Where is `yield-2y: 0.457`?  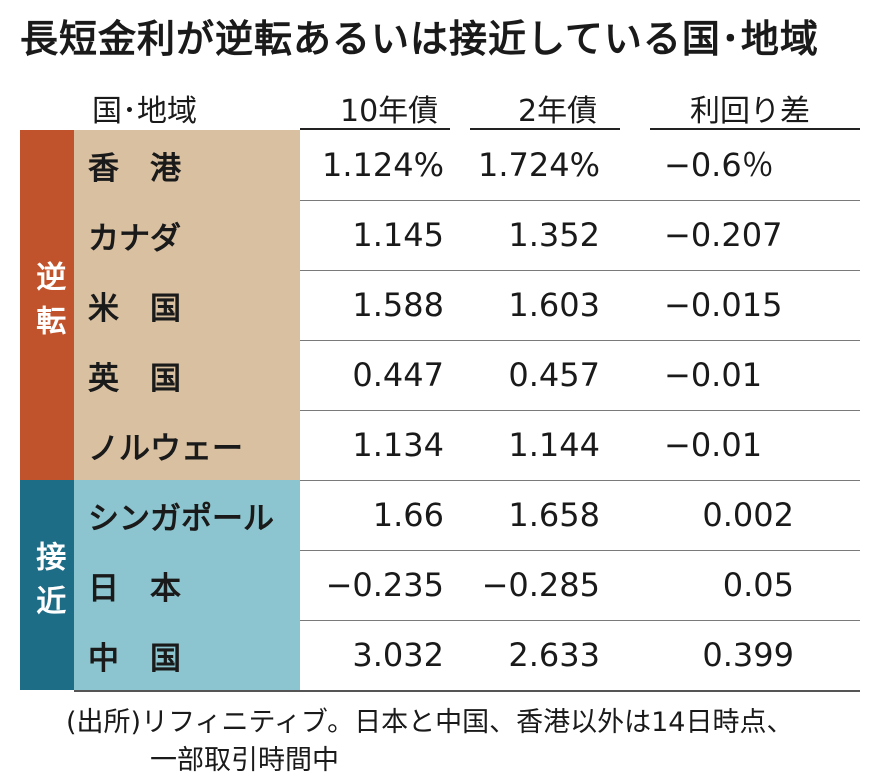 yield-2y: 0.457 is located at coordinates (554, 375).